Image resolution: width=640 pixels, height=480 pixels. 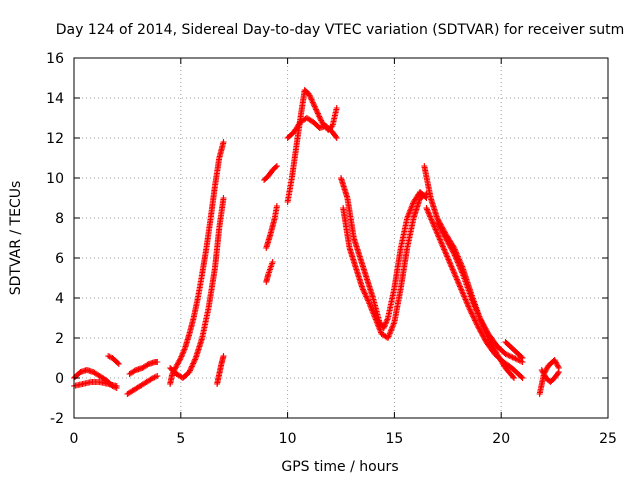 I want to click on y-tick-label: -2, so click(x=57, y=419).